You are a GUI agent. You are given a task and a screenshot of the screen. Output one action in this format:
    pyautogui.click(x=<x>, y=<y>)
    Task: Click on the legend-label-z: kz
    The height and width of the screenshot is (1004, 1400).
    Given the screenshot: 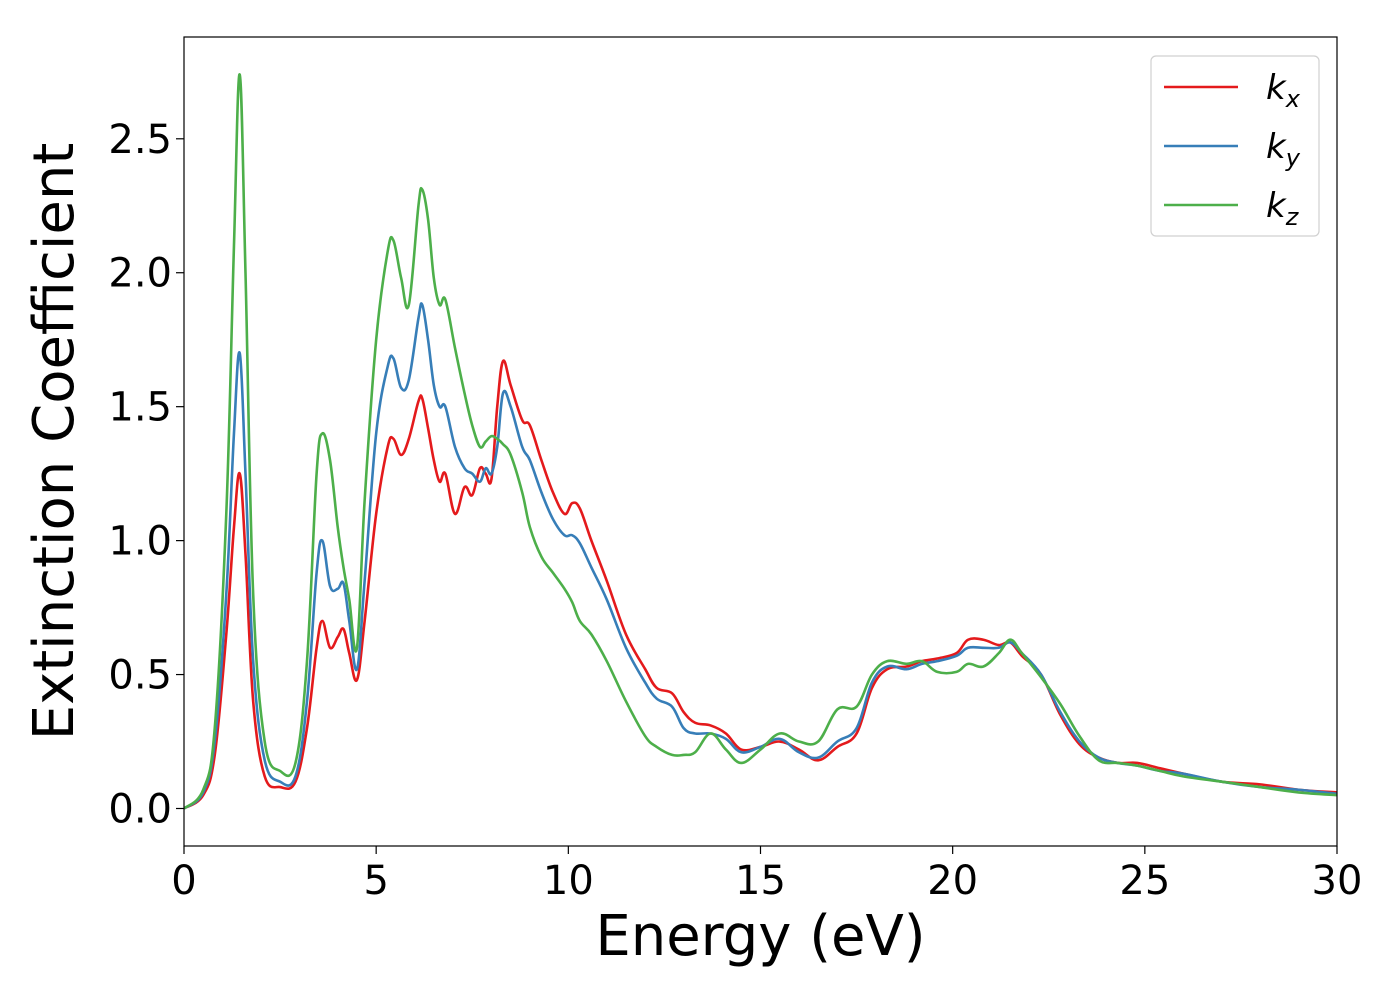 What is the action you would take?
    pyautogui.click(x=1283, y=208)
    